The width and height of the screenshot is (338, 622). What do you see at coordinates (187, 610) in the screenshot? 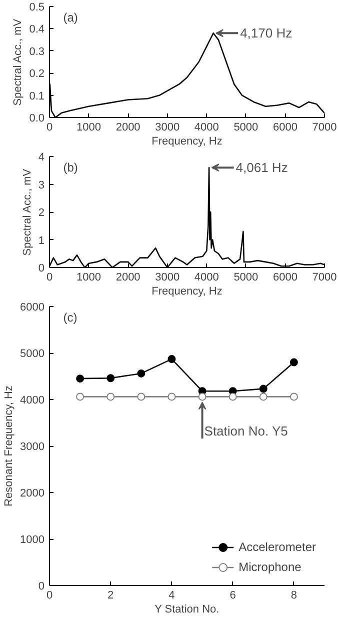
I see `x-axis-title: Y Station No.` at bounding box center [187, 610].